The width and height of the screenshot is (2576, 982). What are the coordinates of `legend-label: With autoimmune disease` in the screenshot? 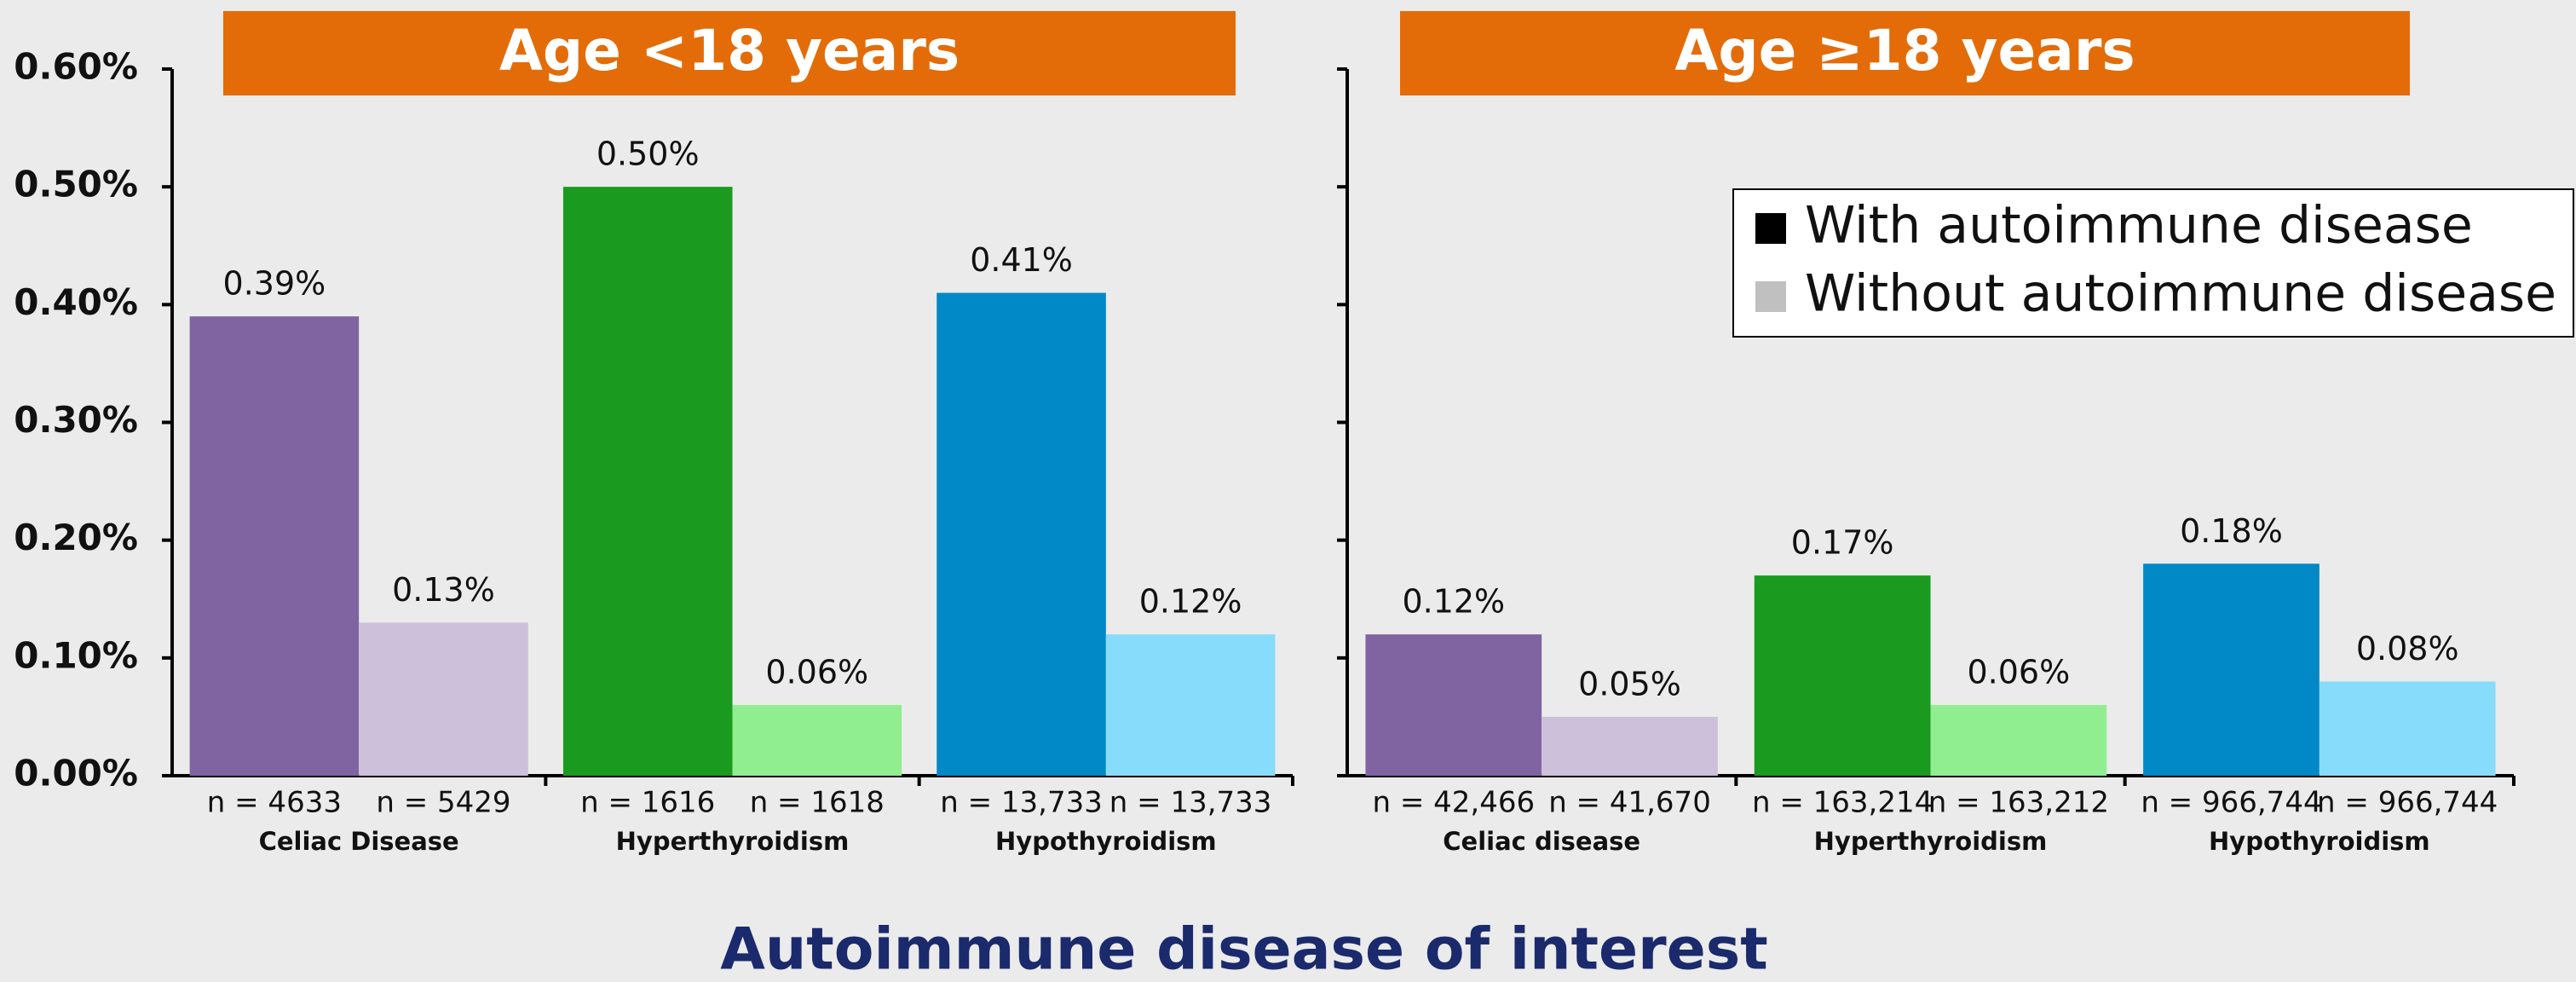 It's located at (2139, 226).